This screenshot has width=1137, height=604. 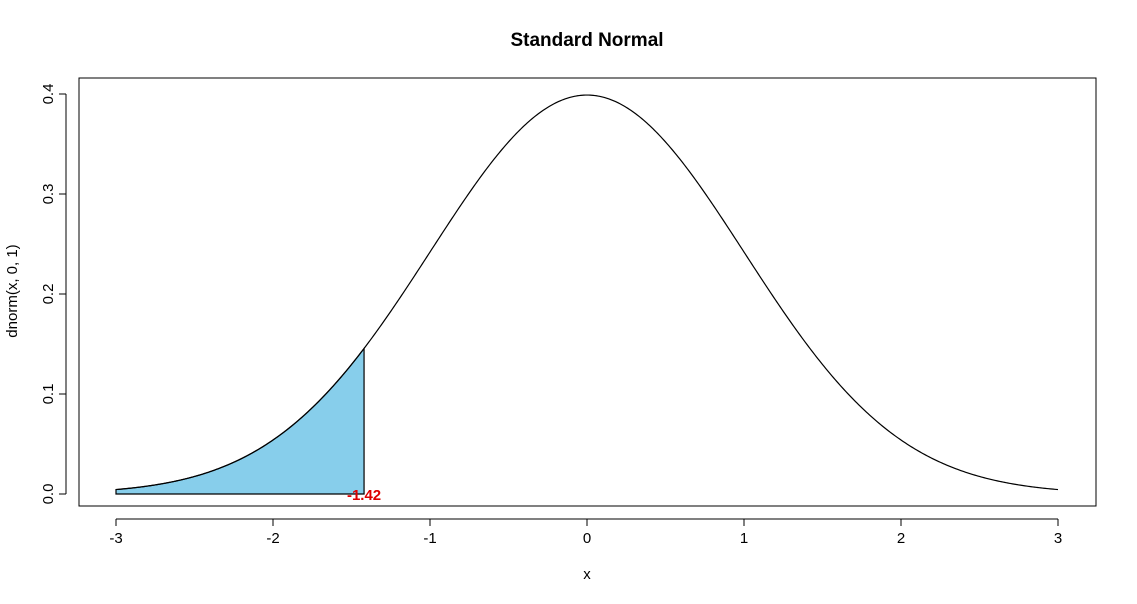 What do you see at coordinates (48, 294) in the screenshot?
I see `y-tick-label: 0.2` at bounding box center [48, 294].